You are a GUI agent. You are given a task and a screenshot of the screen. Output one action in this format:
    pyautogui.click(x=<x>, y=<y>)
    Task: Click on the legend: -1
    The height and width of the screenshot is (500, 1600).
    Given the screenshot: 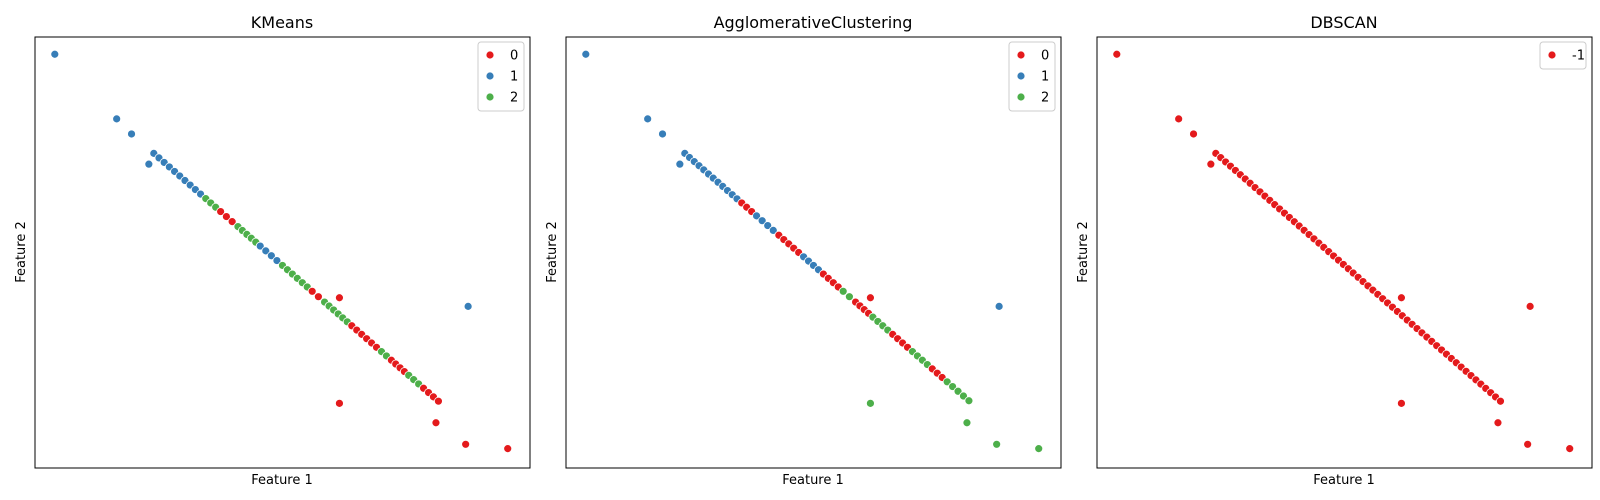 What is the action you would take?
    pyautogui.click(x=1563, y=55)
    